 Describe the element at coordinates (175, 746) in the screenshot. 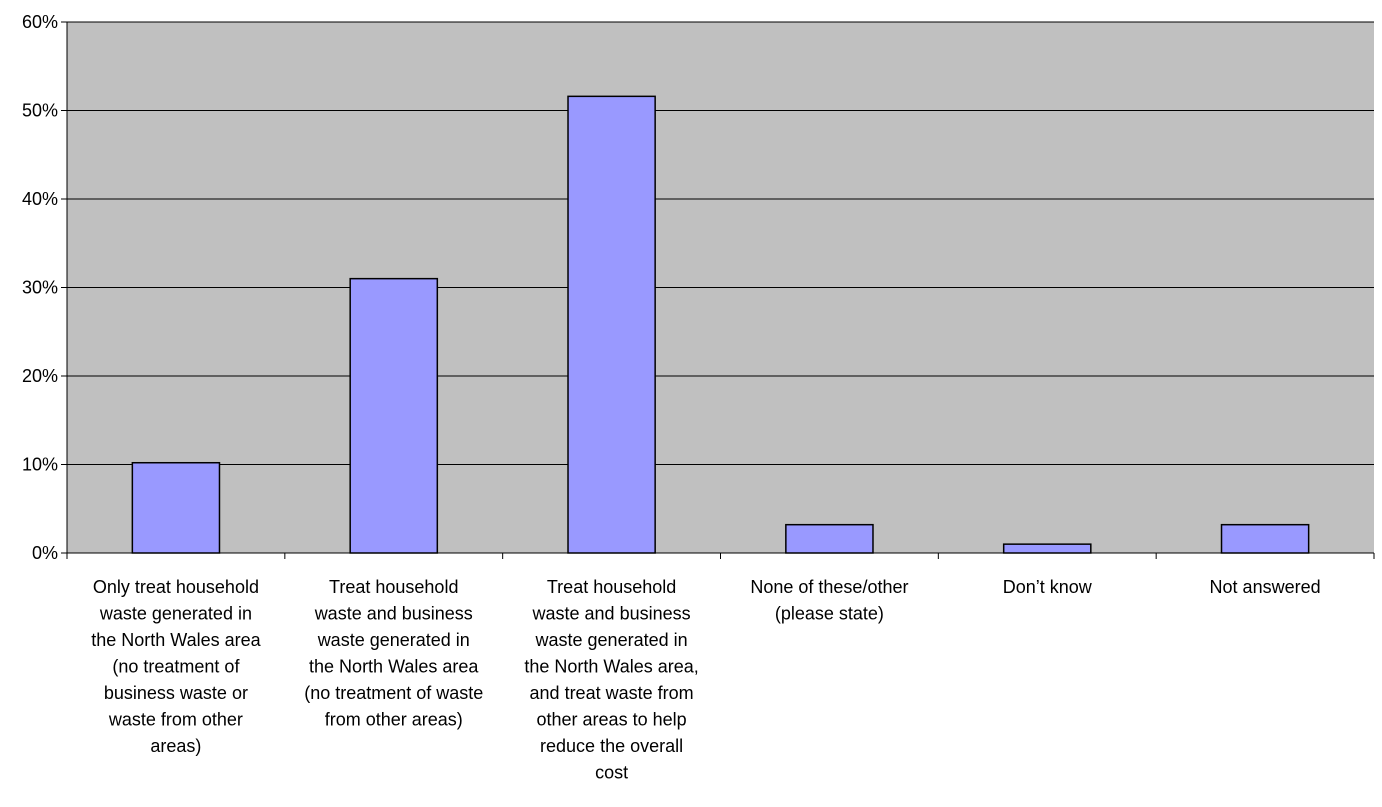

I see `x-category-label-line: areas)` at that location.